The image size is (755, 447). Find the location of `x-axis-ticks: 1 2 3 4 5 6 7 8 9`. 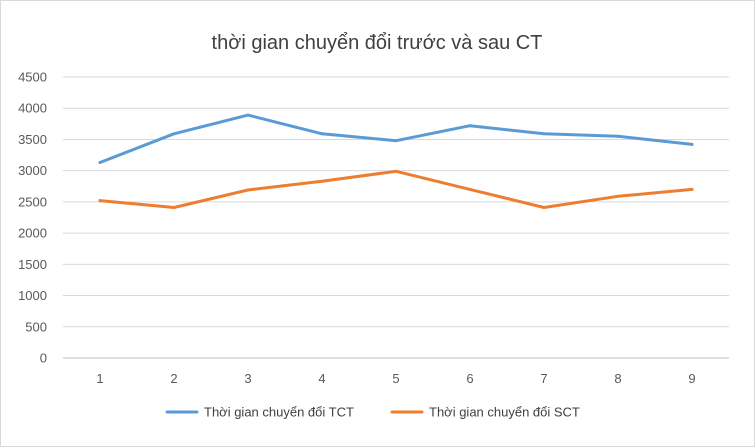

x-axis-ticks: 1 2 3 4 5 6 7 8 9 is located at coordinates (395, 378).